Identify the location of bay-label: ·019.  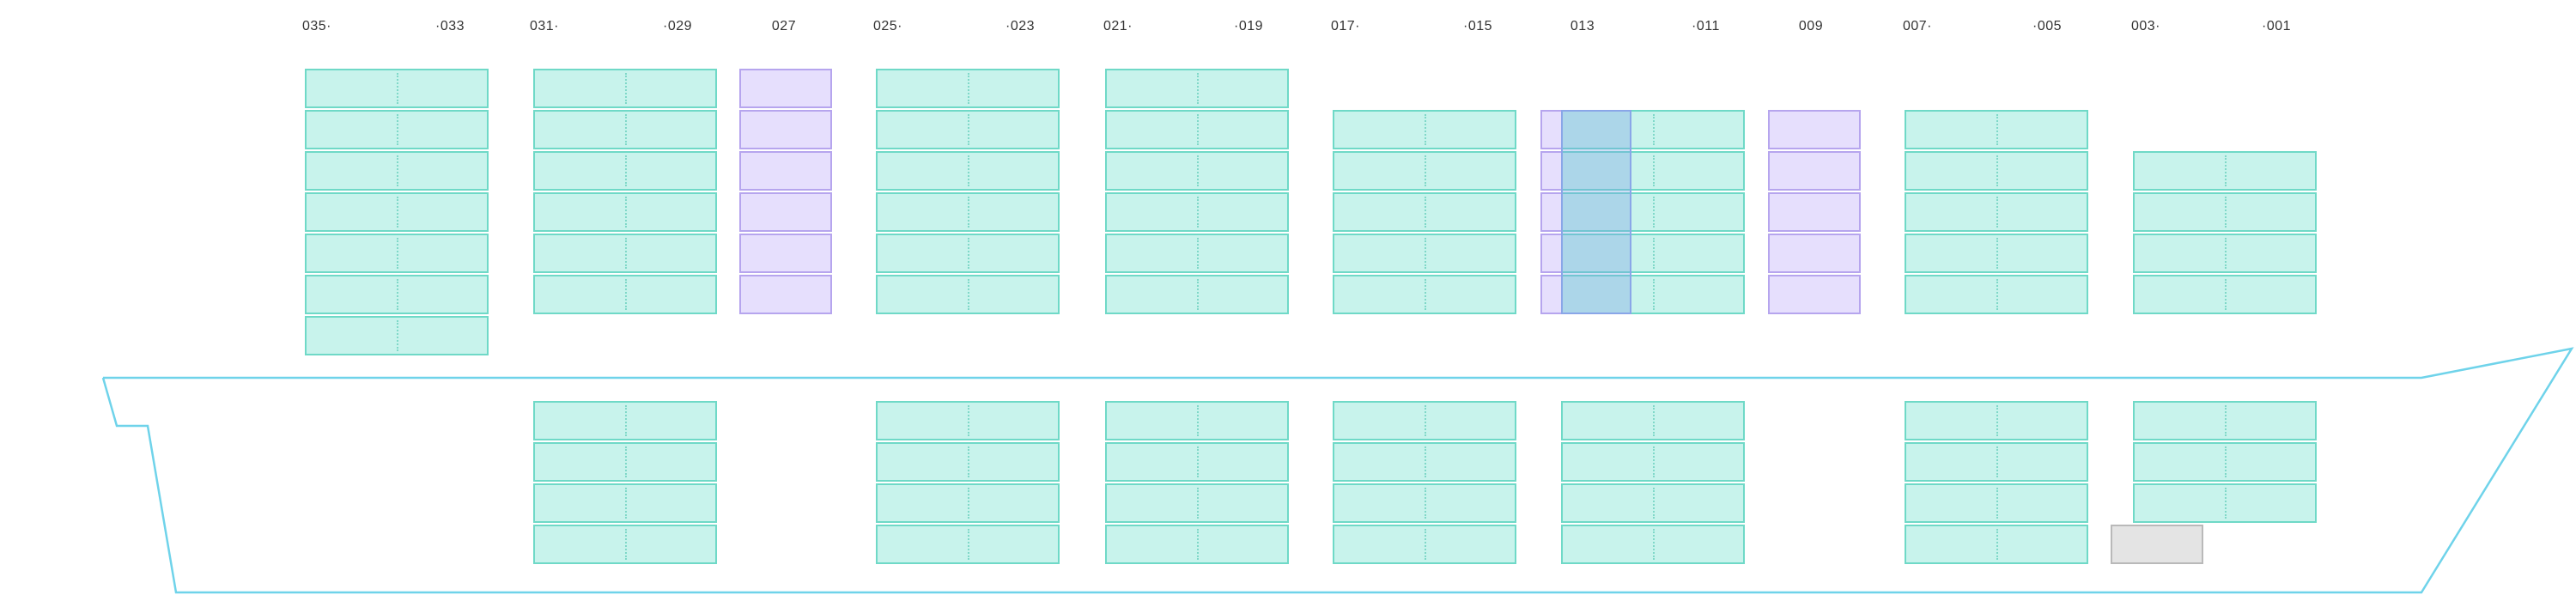
(1249, 26).